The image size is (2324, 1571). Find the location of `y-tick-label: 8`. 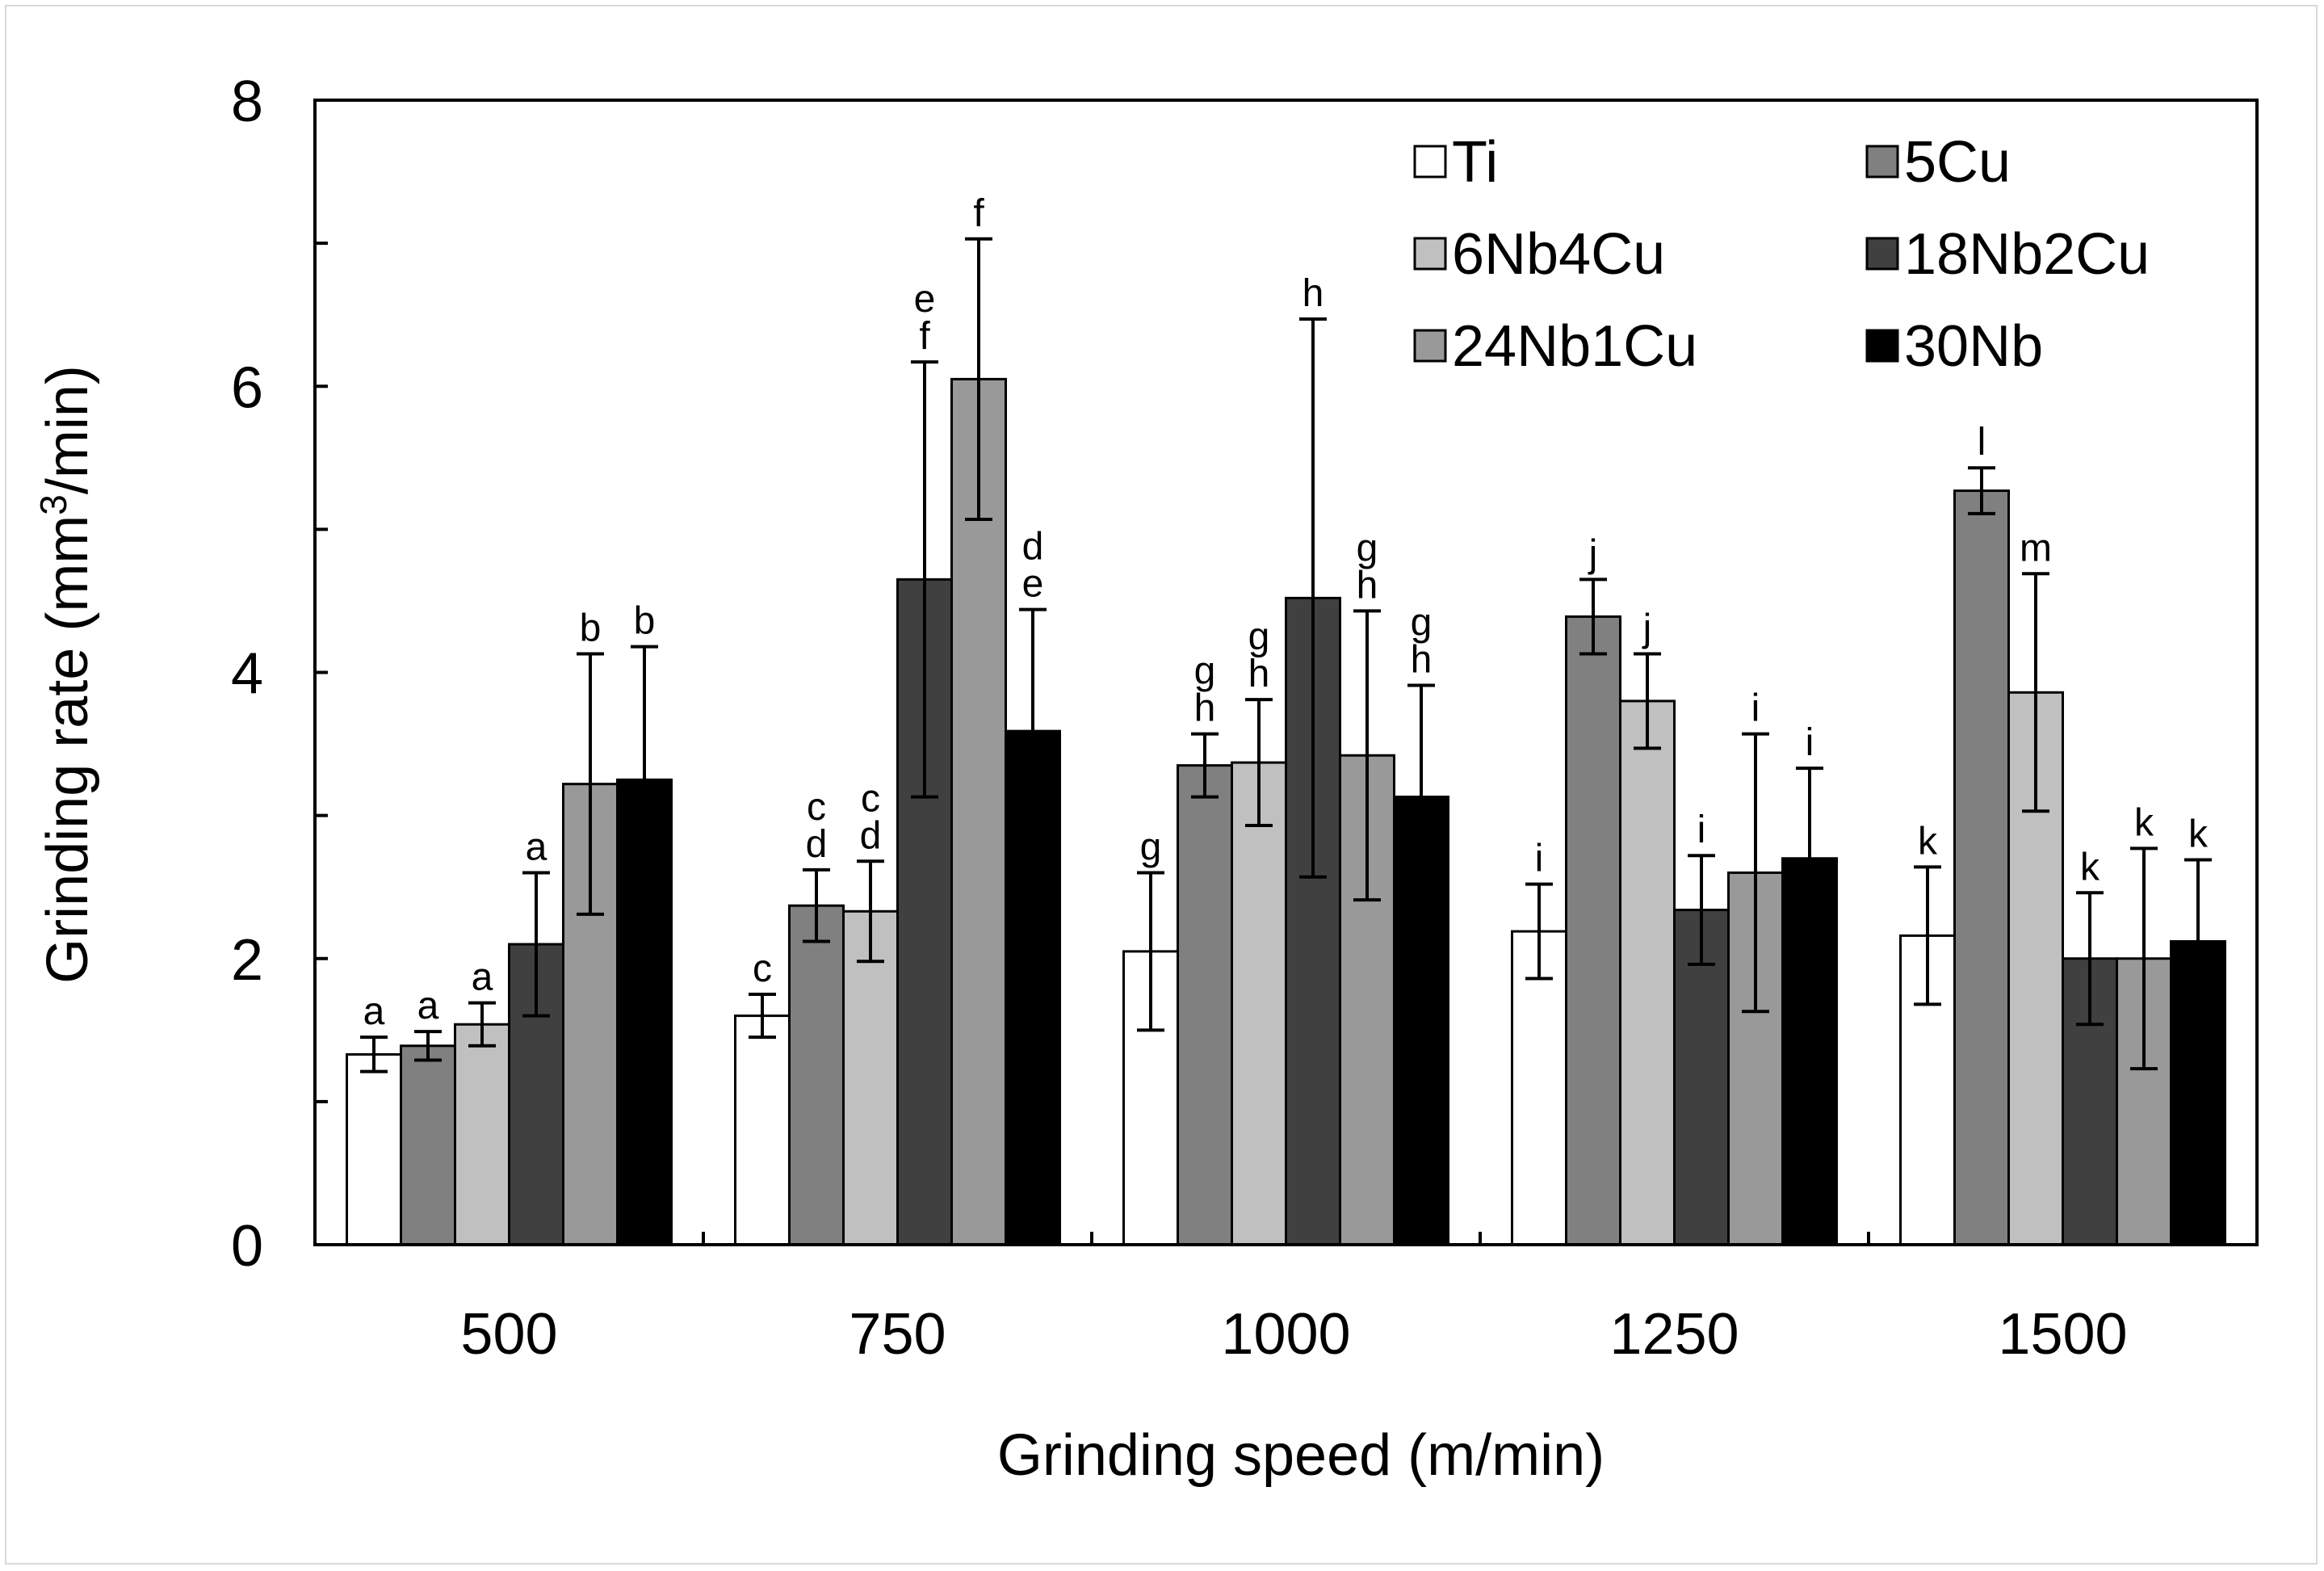

y-tick-label: 8 is located at coordinates (247, 102).